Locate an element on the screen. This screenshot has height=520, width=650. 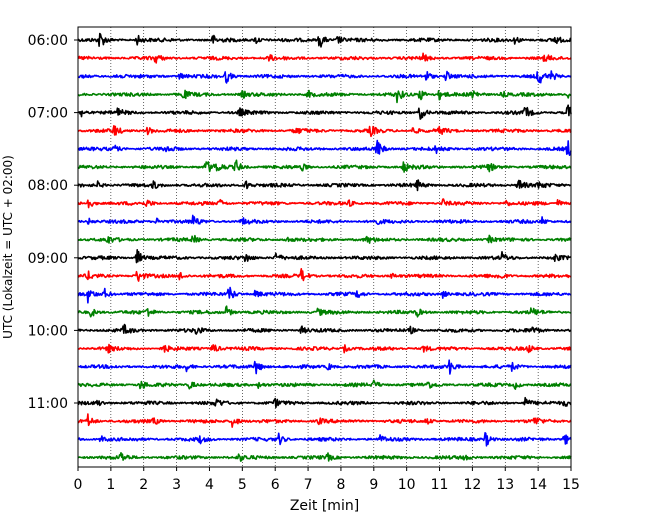
x-axis-label: Zeit [min] is located at coordinates (324, 506).